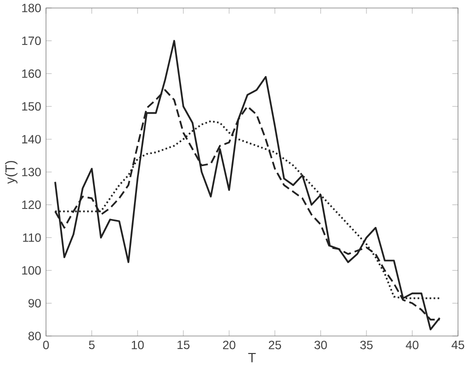 This screenshot has width=474, height=372. I want to click on y-tick-label: 100, so click(31, 270).